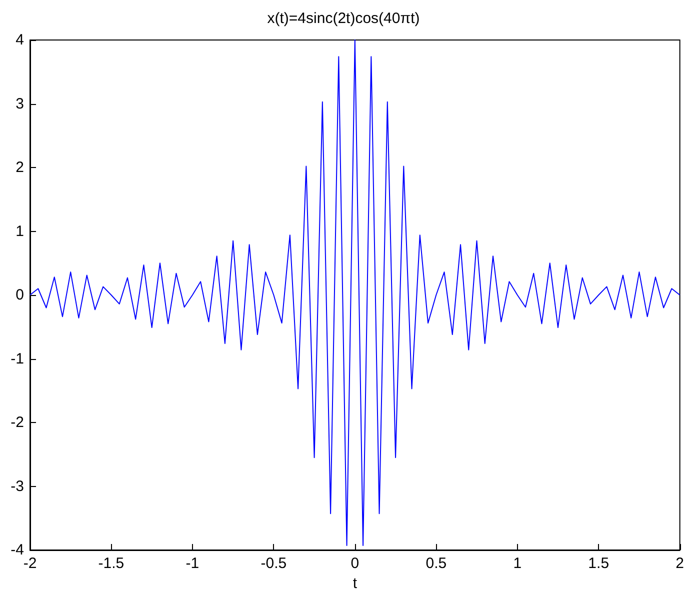  What do you see at coordinates (17, 550) in the screenshot?
I see `y-tick-label: -4` at bounding box center [17, 550].